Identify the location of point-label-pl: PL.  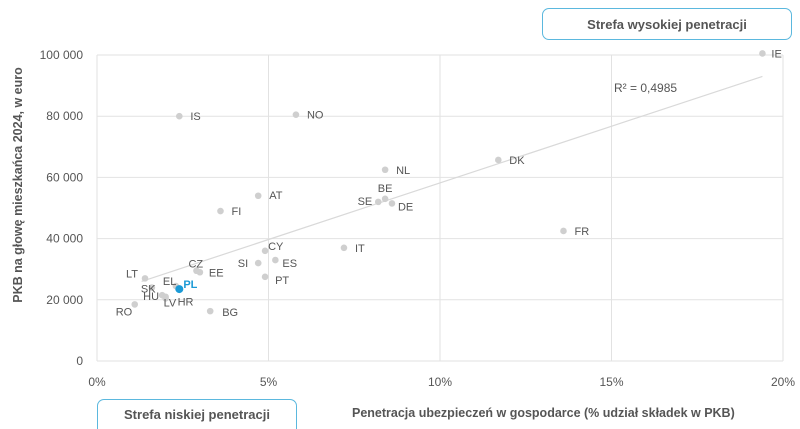
(190, 285).